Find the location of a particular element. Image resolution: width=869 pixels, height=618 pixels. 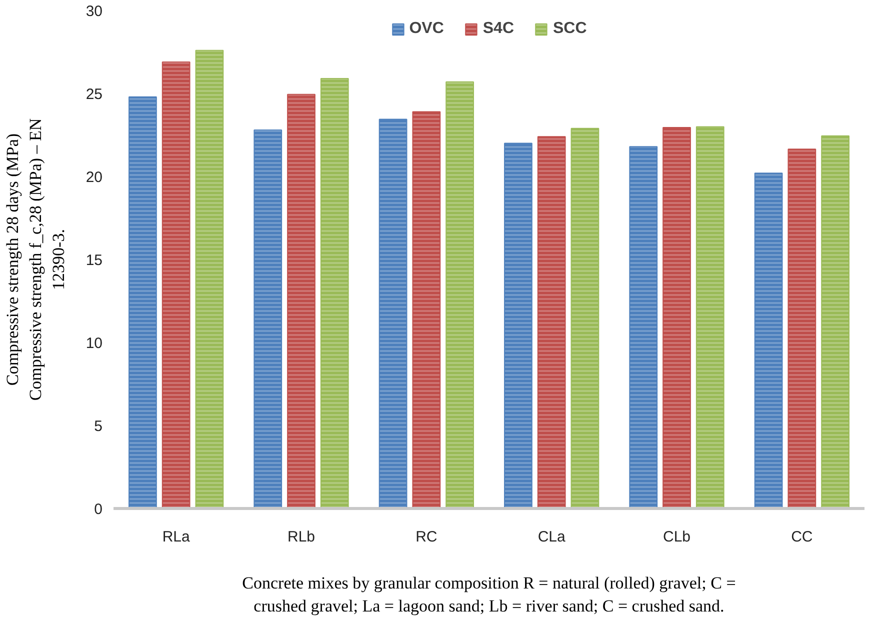

y-tick-label: 30 is located at coordinates (94, 11).